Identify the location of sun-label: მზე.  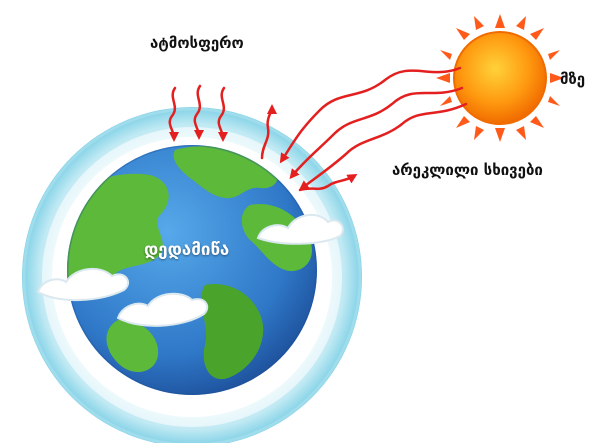
(573, 79).